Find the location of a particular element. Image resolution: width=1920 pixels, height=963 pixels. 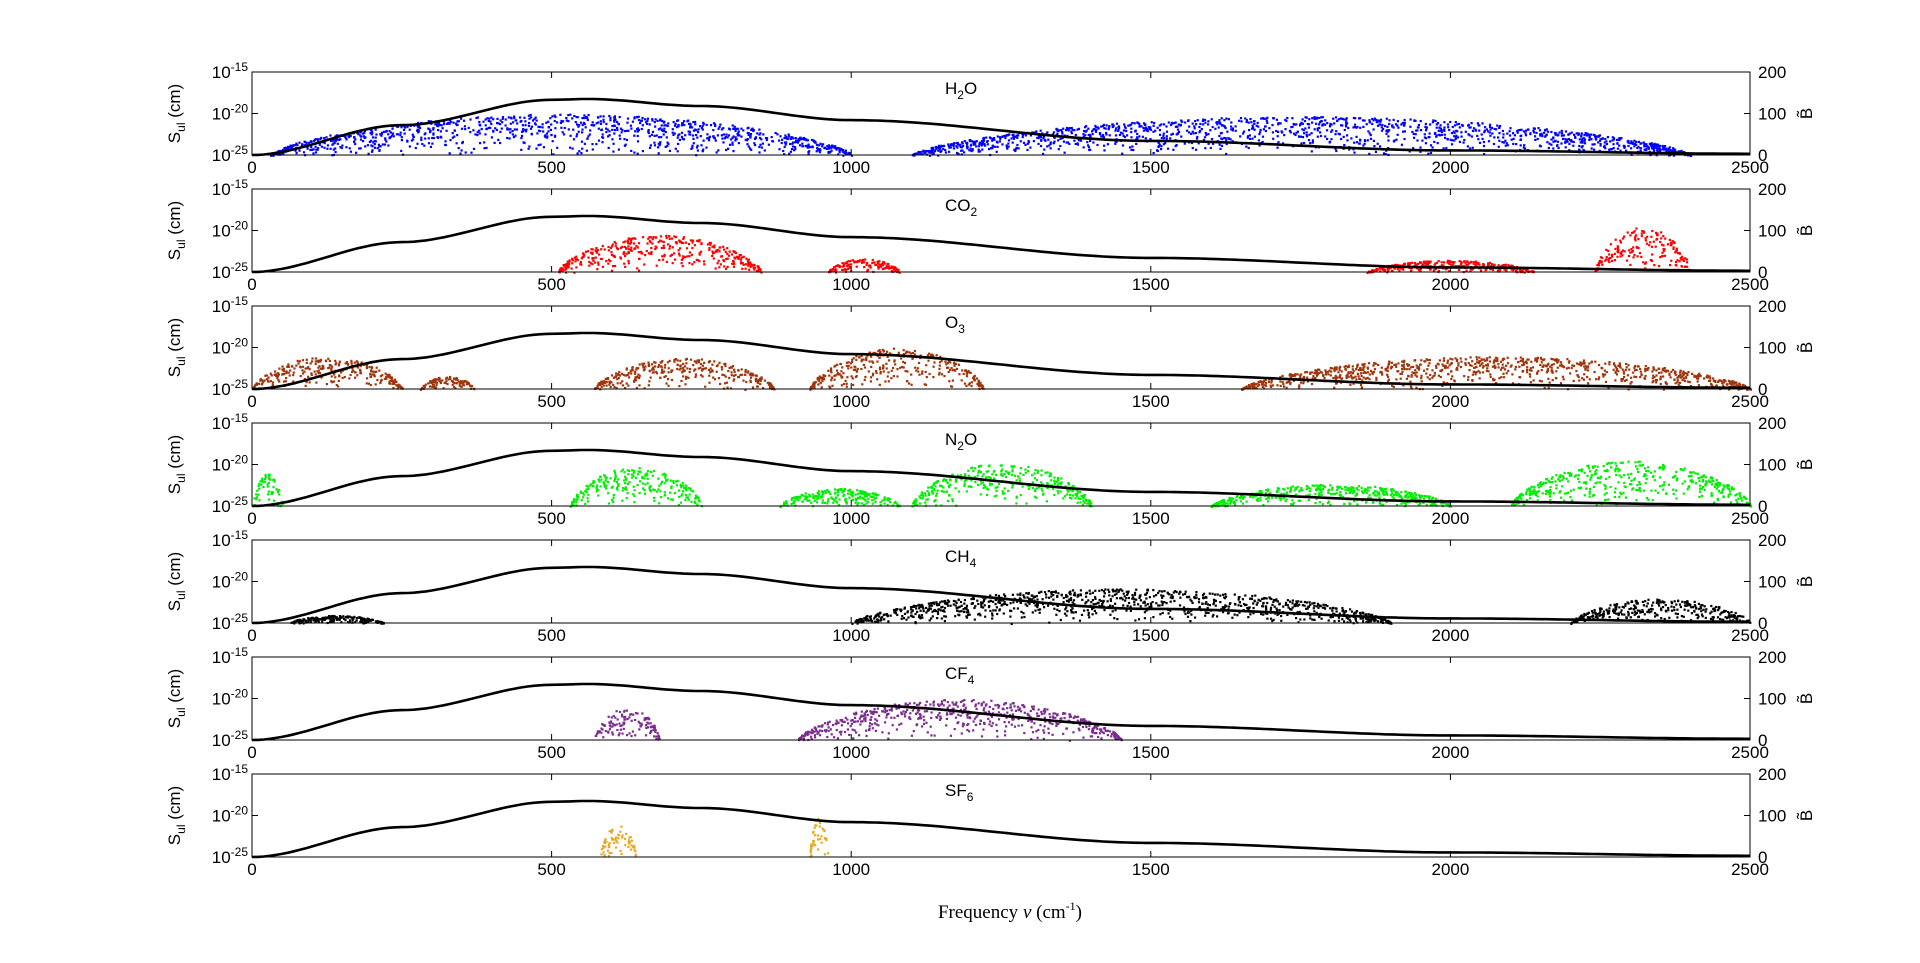

y-tick-label: 10-25 is located at coordinates (230, 154).